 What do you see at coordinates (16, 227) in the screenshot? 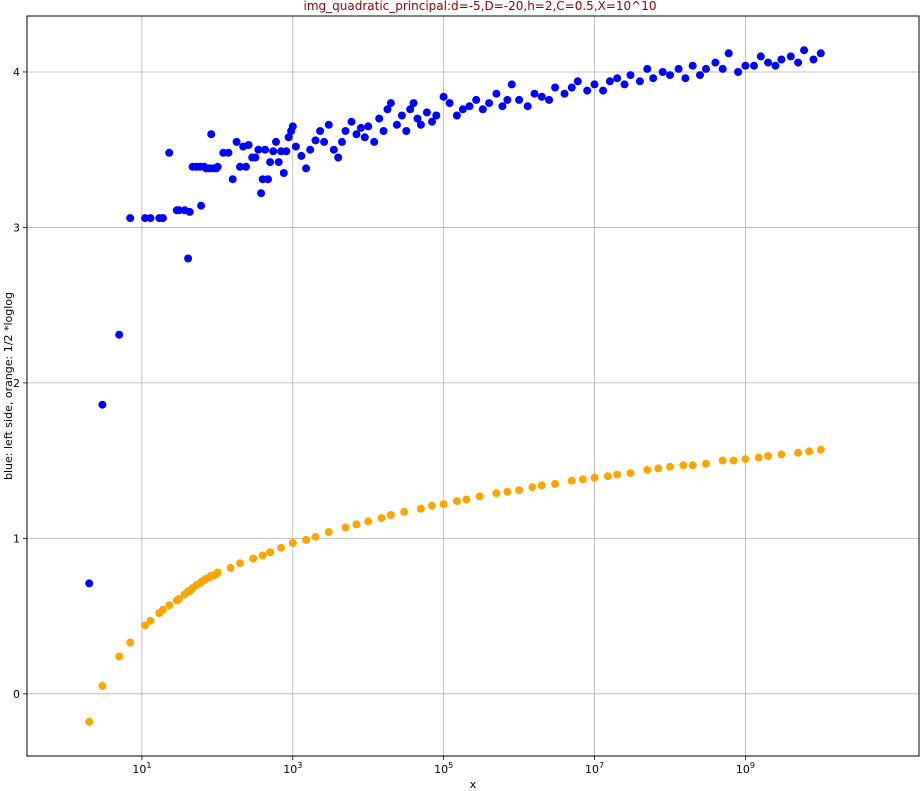
I see `y-tick-label: 3` at bounding box center [16, 227].